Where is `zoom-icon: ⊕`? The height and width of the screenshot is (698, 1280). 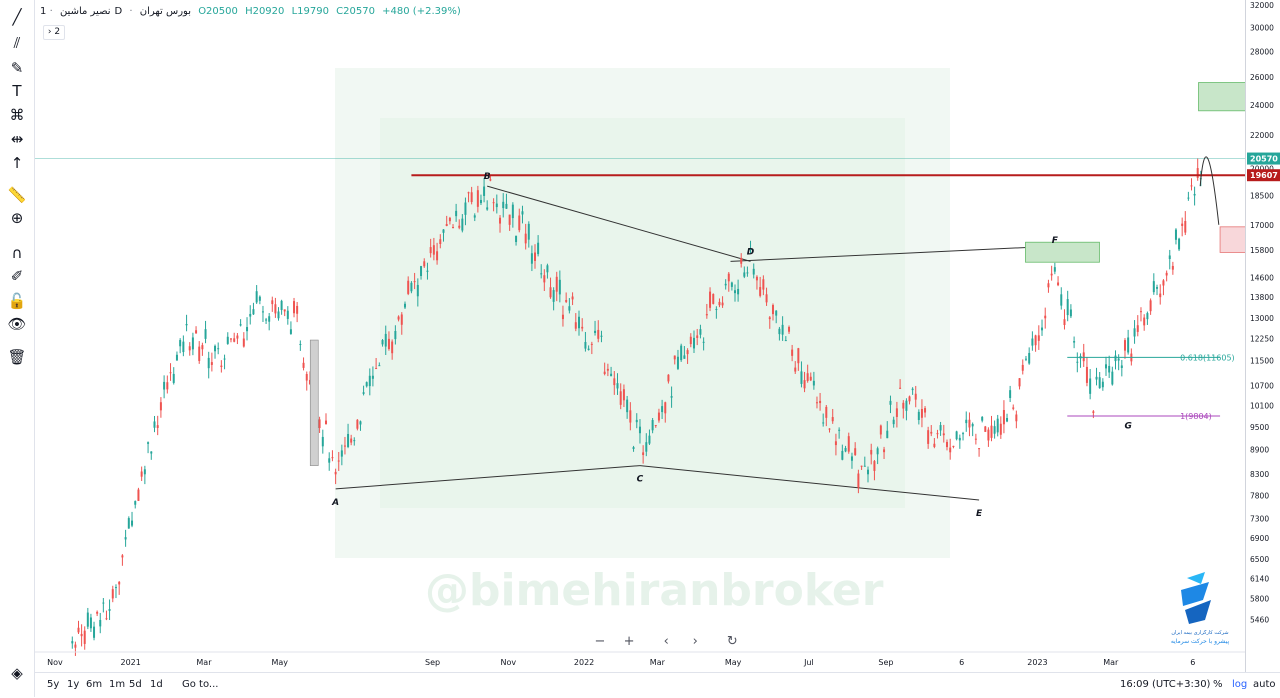
zoom-icon: ⊕ is located at coordinates (17, 218).